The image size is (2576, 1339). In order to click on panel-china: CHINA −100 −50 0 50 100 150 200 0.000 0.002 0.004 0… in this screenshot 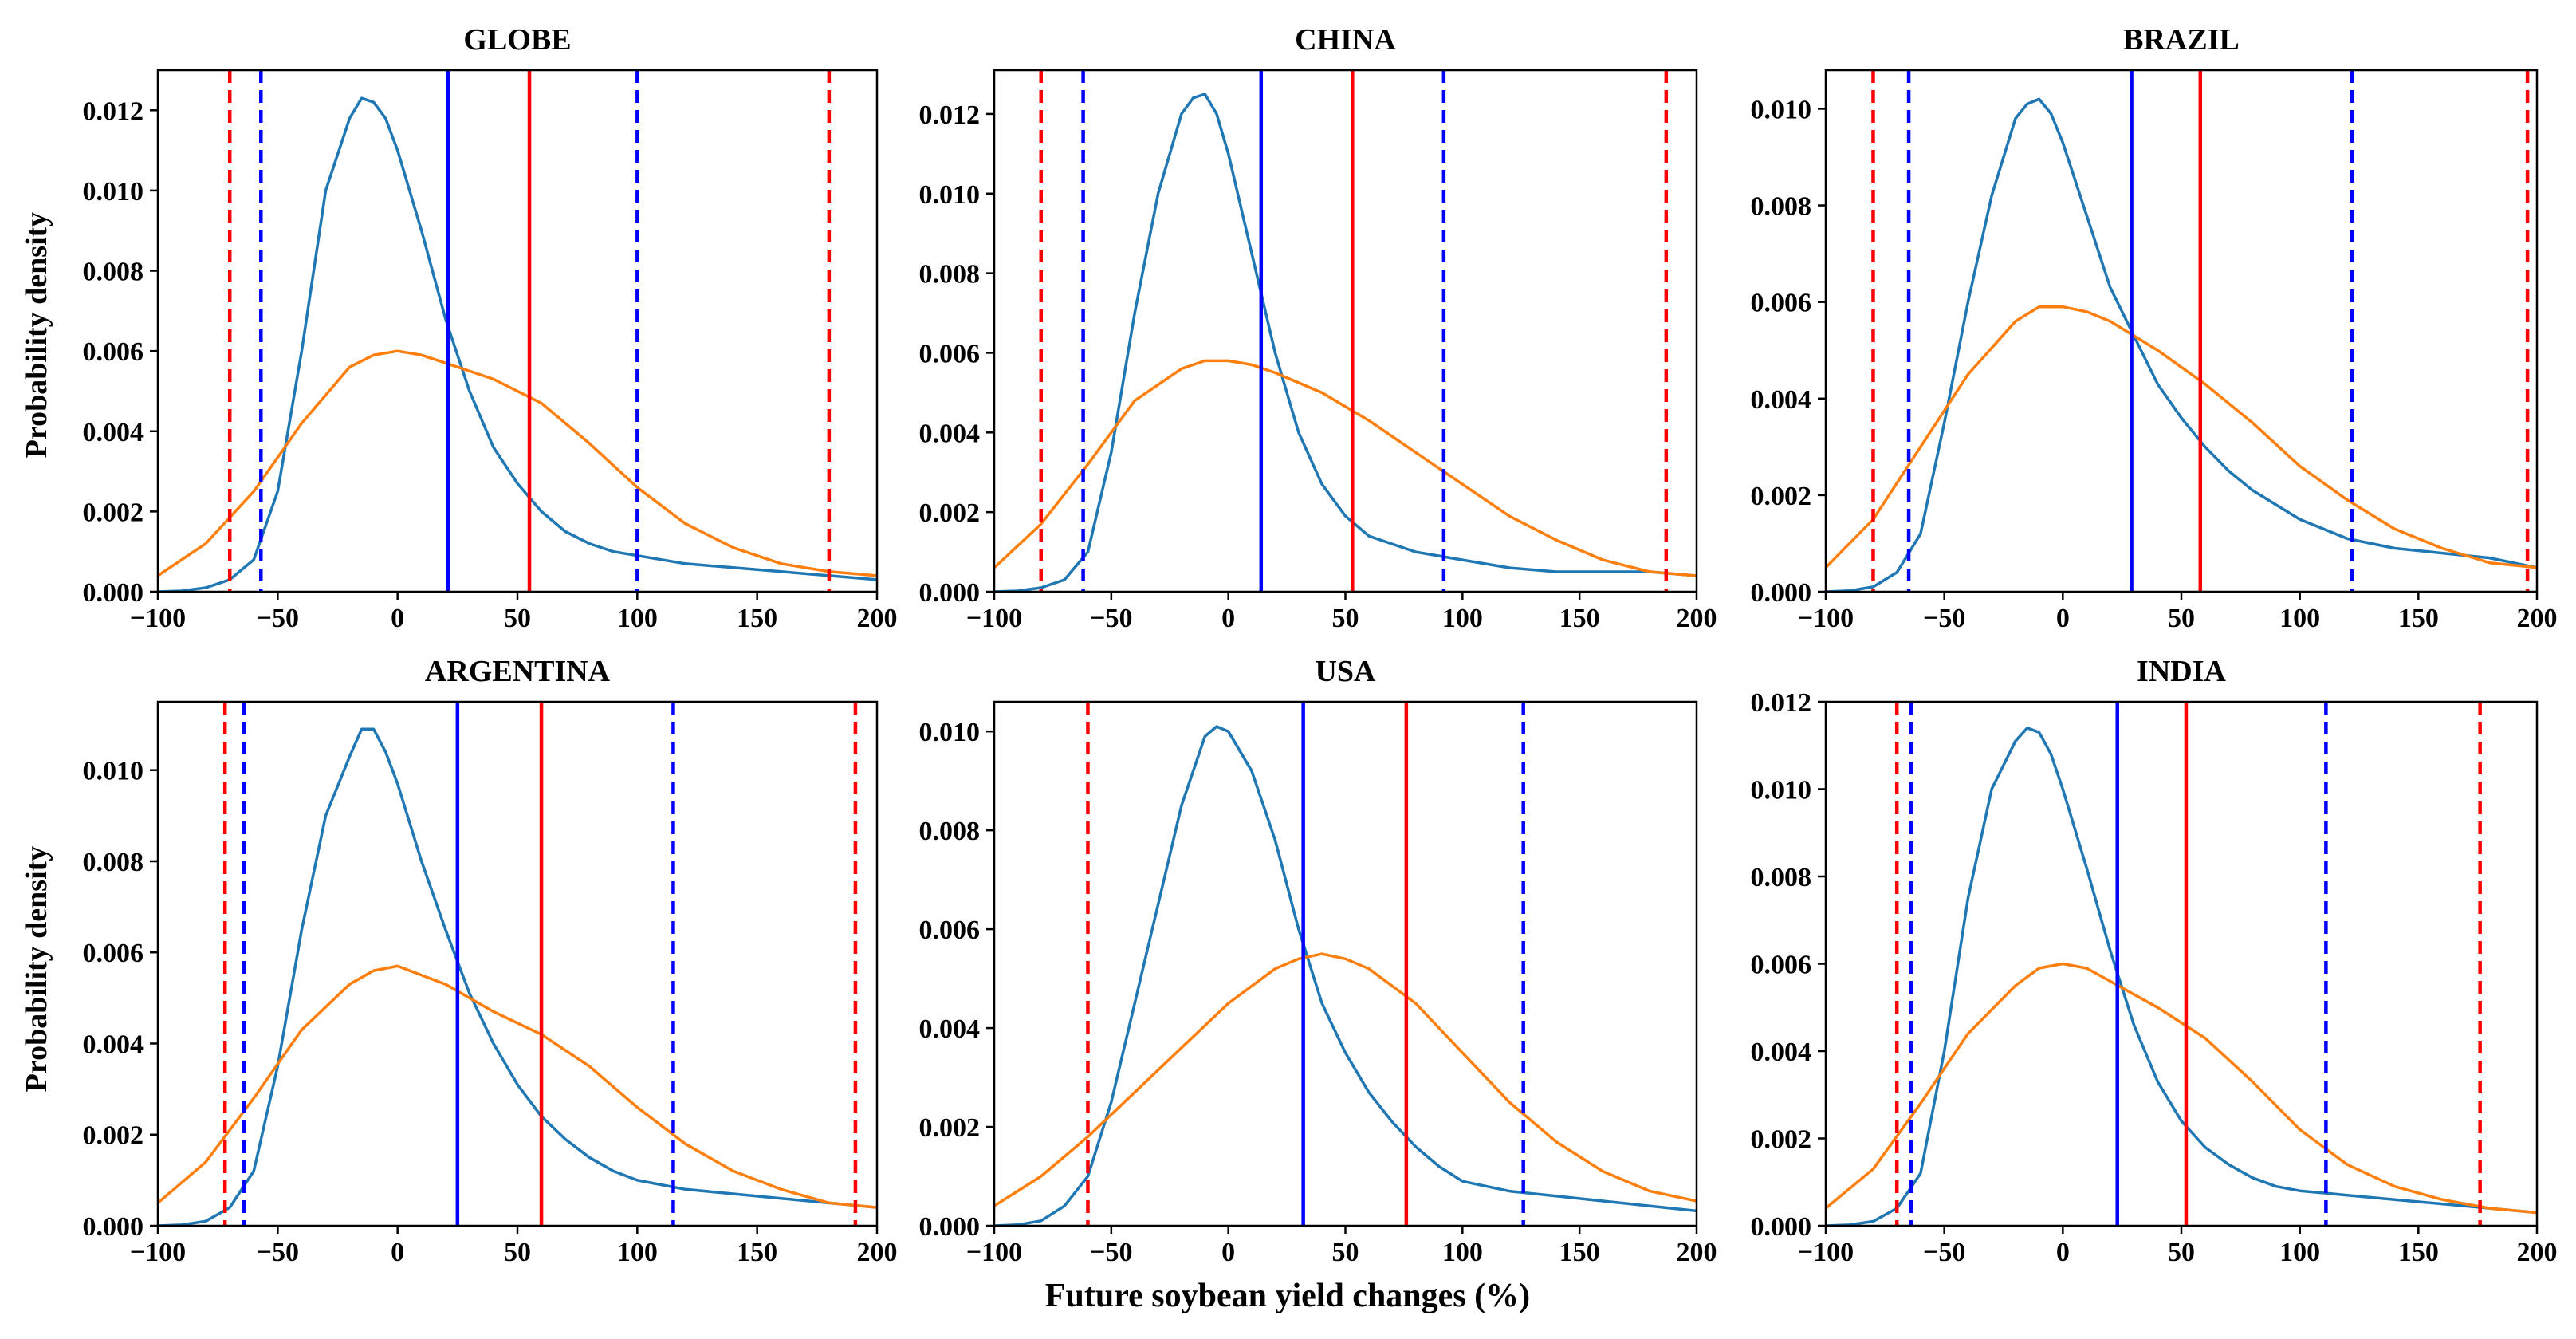, I will do `click(1318, 328)`.